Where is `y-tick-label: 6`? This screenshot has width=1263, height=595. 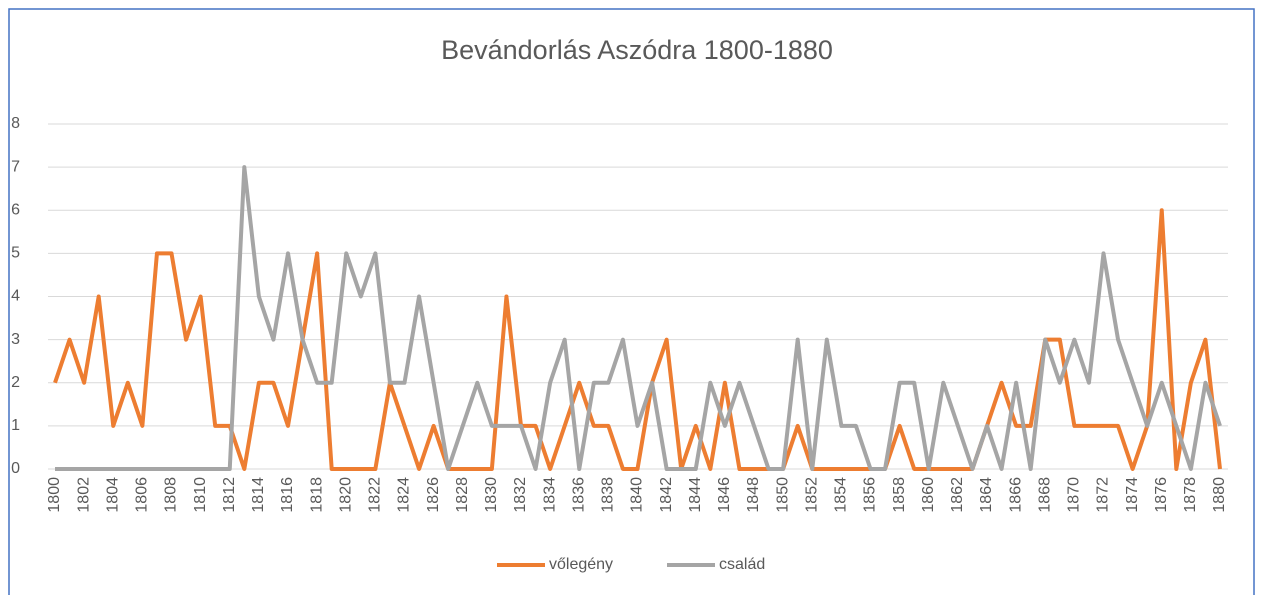
y-tick-label: 6 is located at coordinates (15, 209).